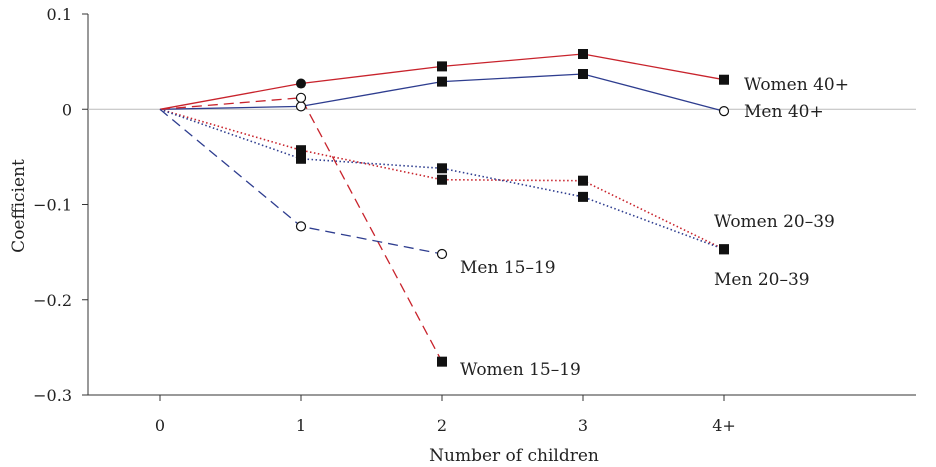  What do you see at coordinates (724, 425) in the screenshot?
I see `x-tick-label: 4+` at bounding box center [724, 425].